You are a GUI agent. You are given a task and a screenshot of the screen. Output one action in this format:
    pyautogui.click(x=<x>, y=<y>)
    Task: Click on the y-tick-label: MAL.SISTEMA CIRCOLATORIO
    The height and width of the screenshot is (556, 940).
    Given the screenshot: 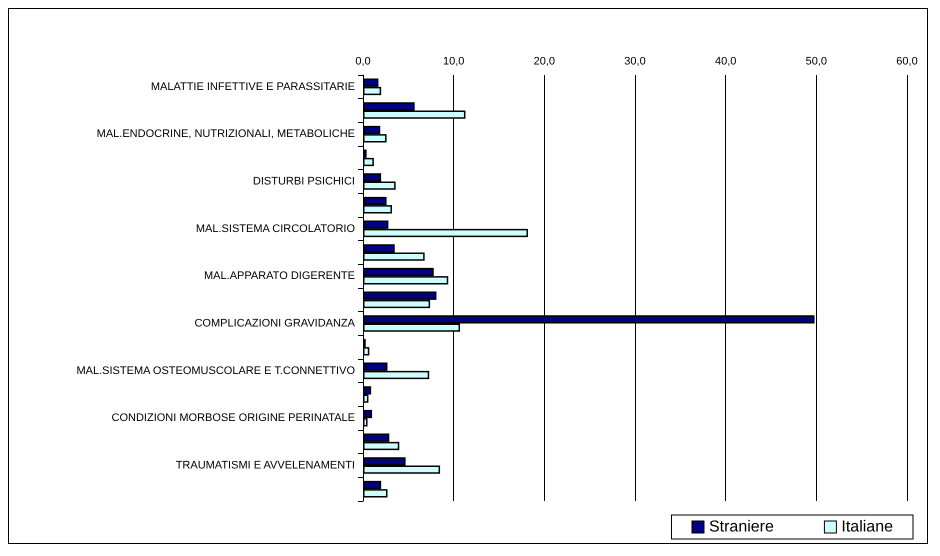 What is the action you would take?
    pyautogui.click(x=276, y=228)
    